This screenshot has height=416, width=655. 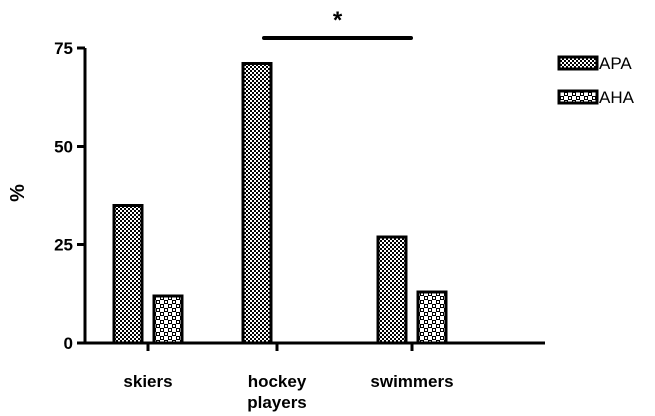 What do you see at coordinates (63, 245) in the screenshot?
I see `y-tick-label: 25` at bounding box center [63, 245].